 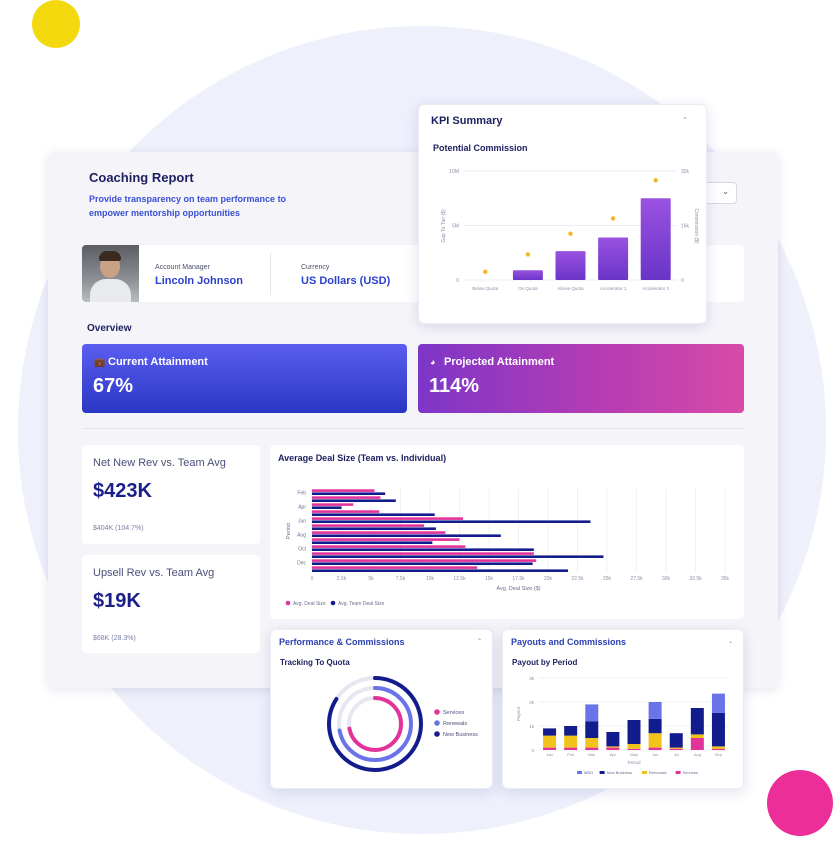 I want to click on x-tick-label: 7.5k, so click(x=401, y=579).